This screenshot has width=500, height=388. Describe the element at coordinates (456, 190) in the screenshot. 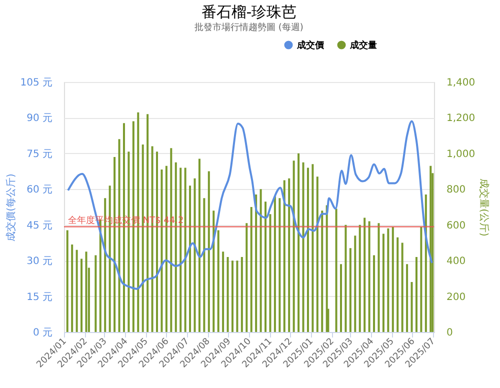

I see `y2-tick-label: 800` at that location.